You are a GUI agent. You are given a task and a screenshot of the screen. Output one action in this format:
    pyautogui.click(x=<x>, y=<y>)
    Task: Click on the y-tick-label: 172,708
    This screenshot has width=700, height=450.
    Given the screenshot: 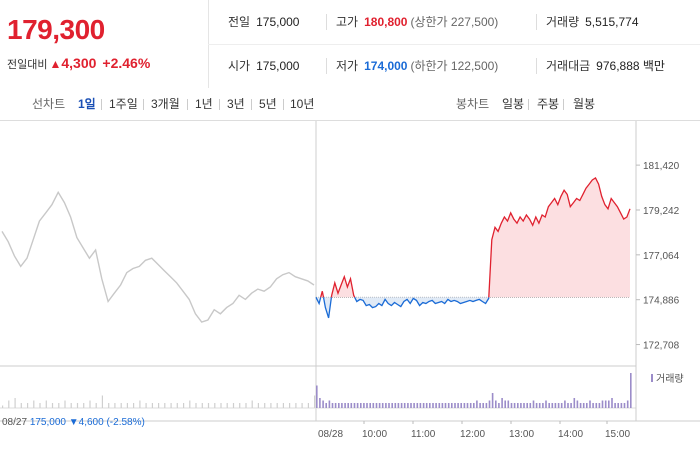 What is the action you would take?
    pyautogui.click(x=661, y=346)
    